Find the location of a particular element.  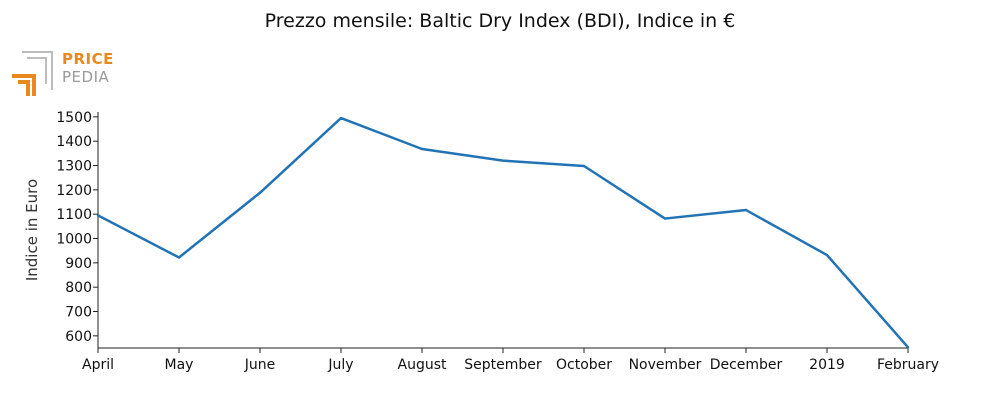

y-tick-label: 900 is located at coordinates (78, 264).